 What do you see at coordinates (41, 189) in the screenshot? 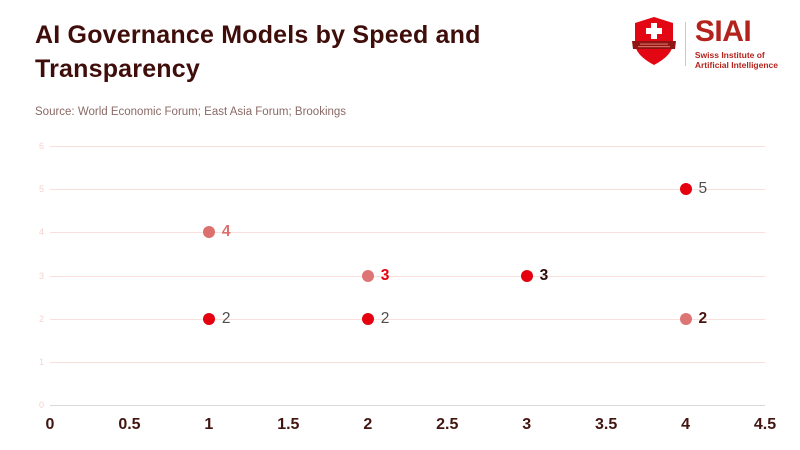
I see `y-axis-tick-label: 5` at bounding box center [41, 189].